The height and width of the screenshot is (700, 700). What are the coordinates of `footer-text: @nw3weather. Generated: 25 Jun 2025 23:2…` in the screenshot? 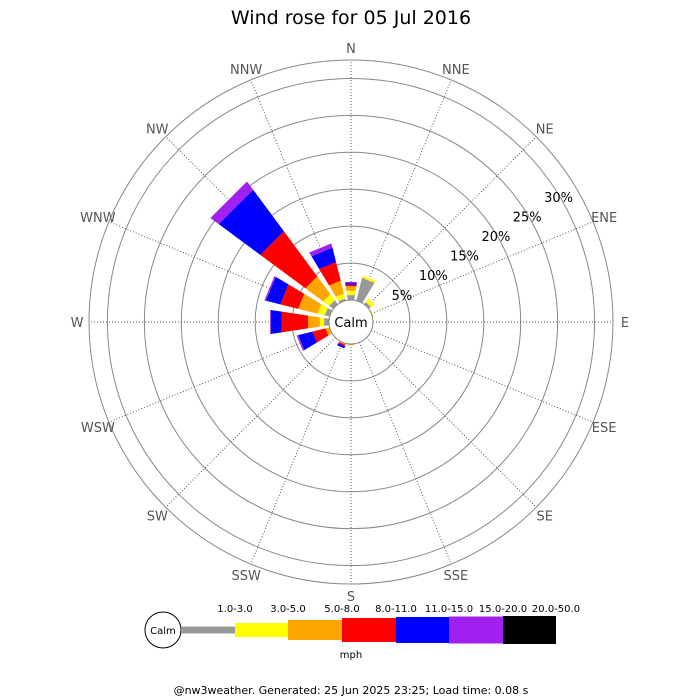 It's located at (351, 690).